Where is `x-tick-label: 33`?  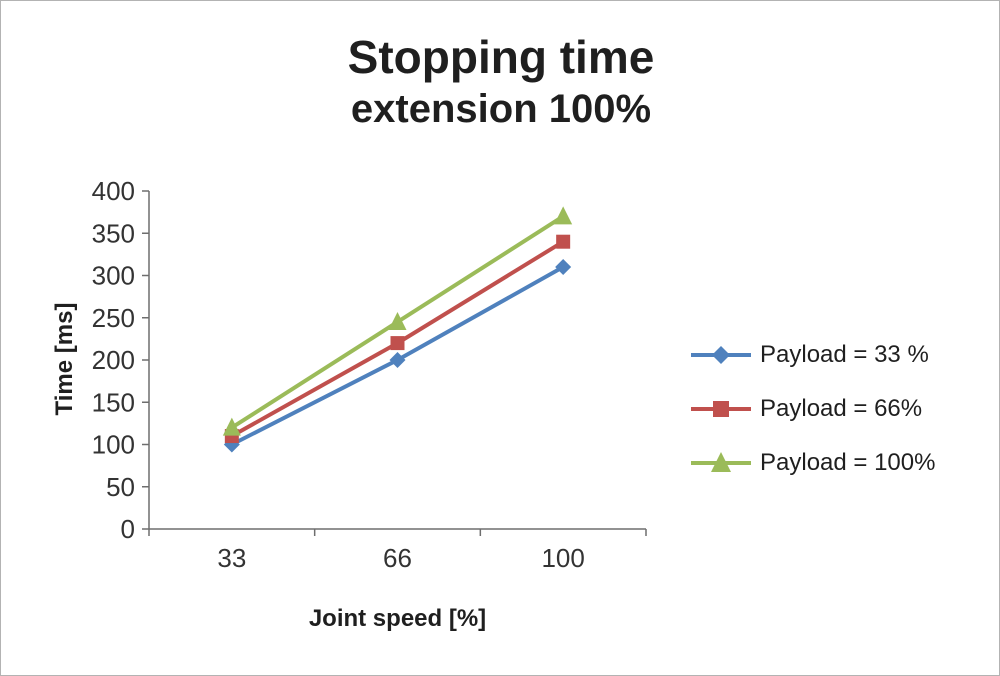 x-tick-label: 33 is located at coordinates (231, 558).